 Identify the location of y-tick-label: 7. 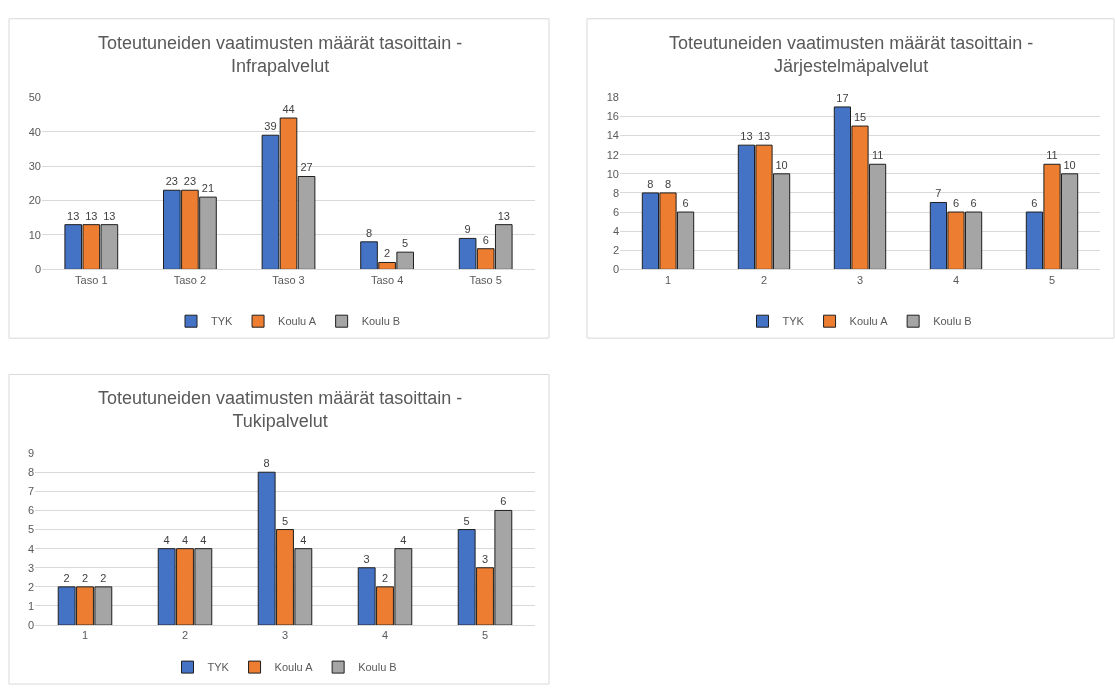
(30, 491).